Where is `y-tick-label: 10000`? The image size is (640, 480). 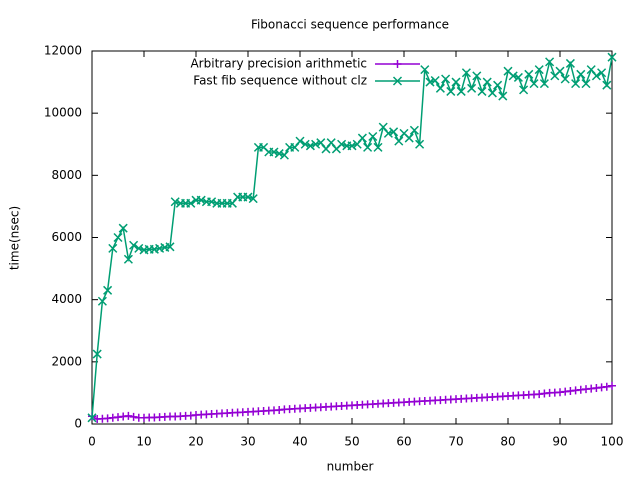
y-tick-label: 10000 is located at coordinates (63, 113).